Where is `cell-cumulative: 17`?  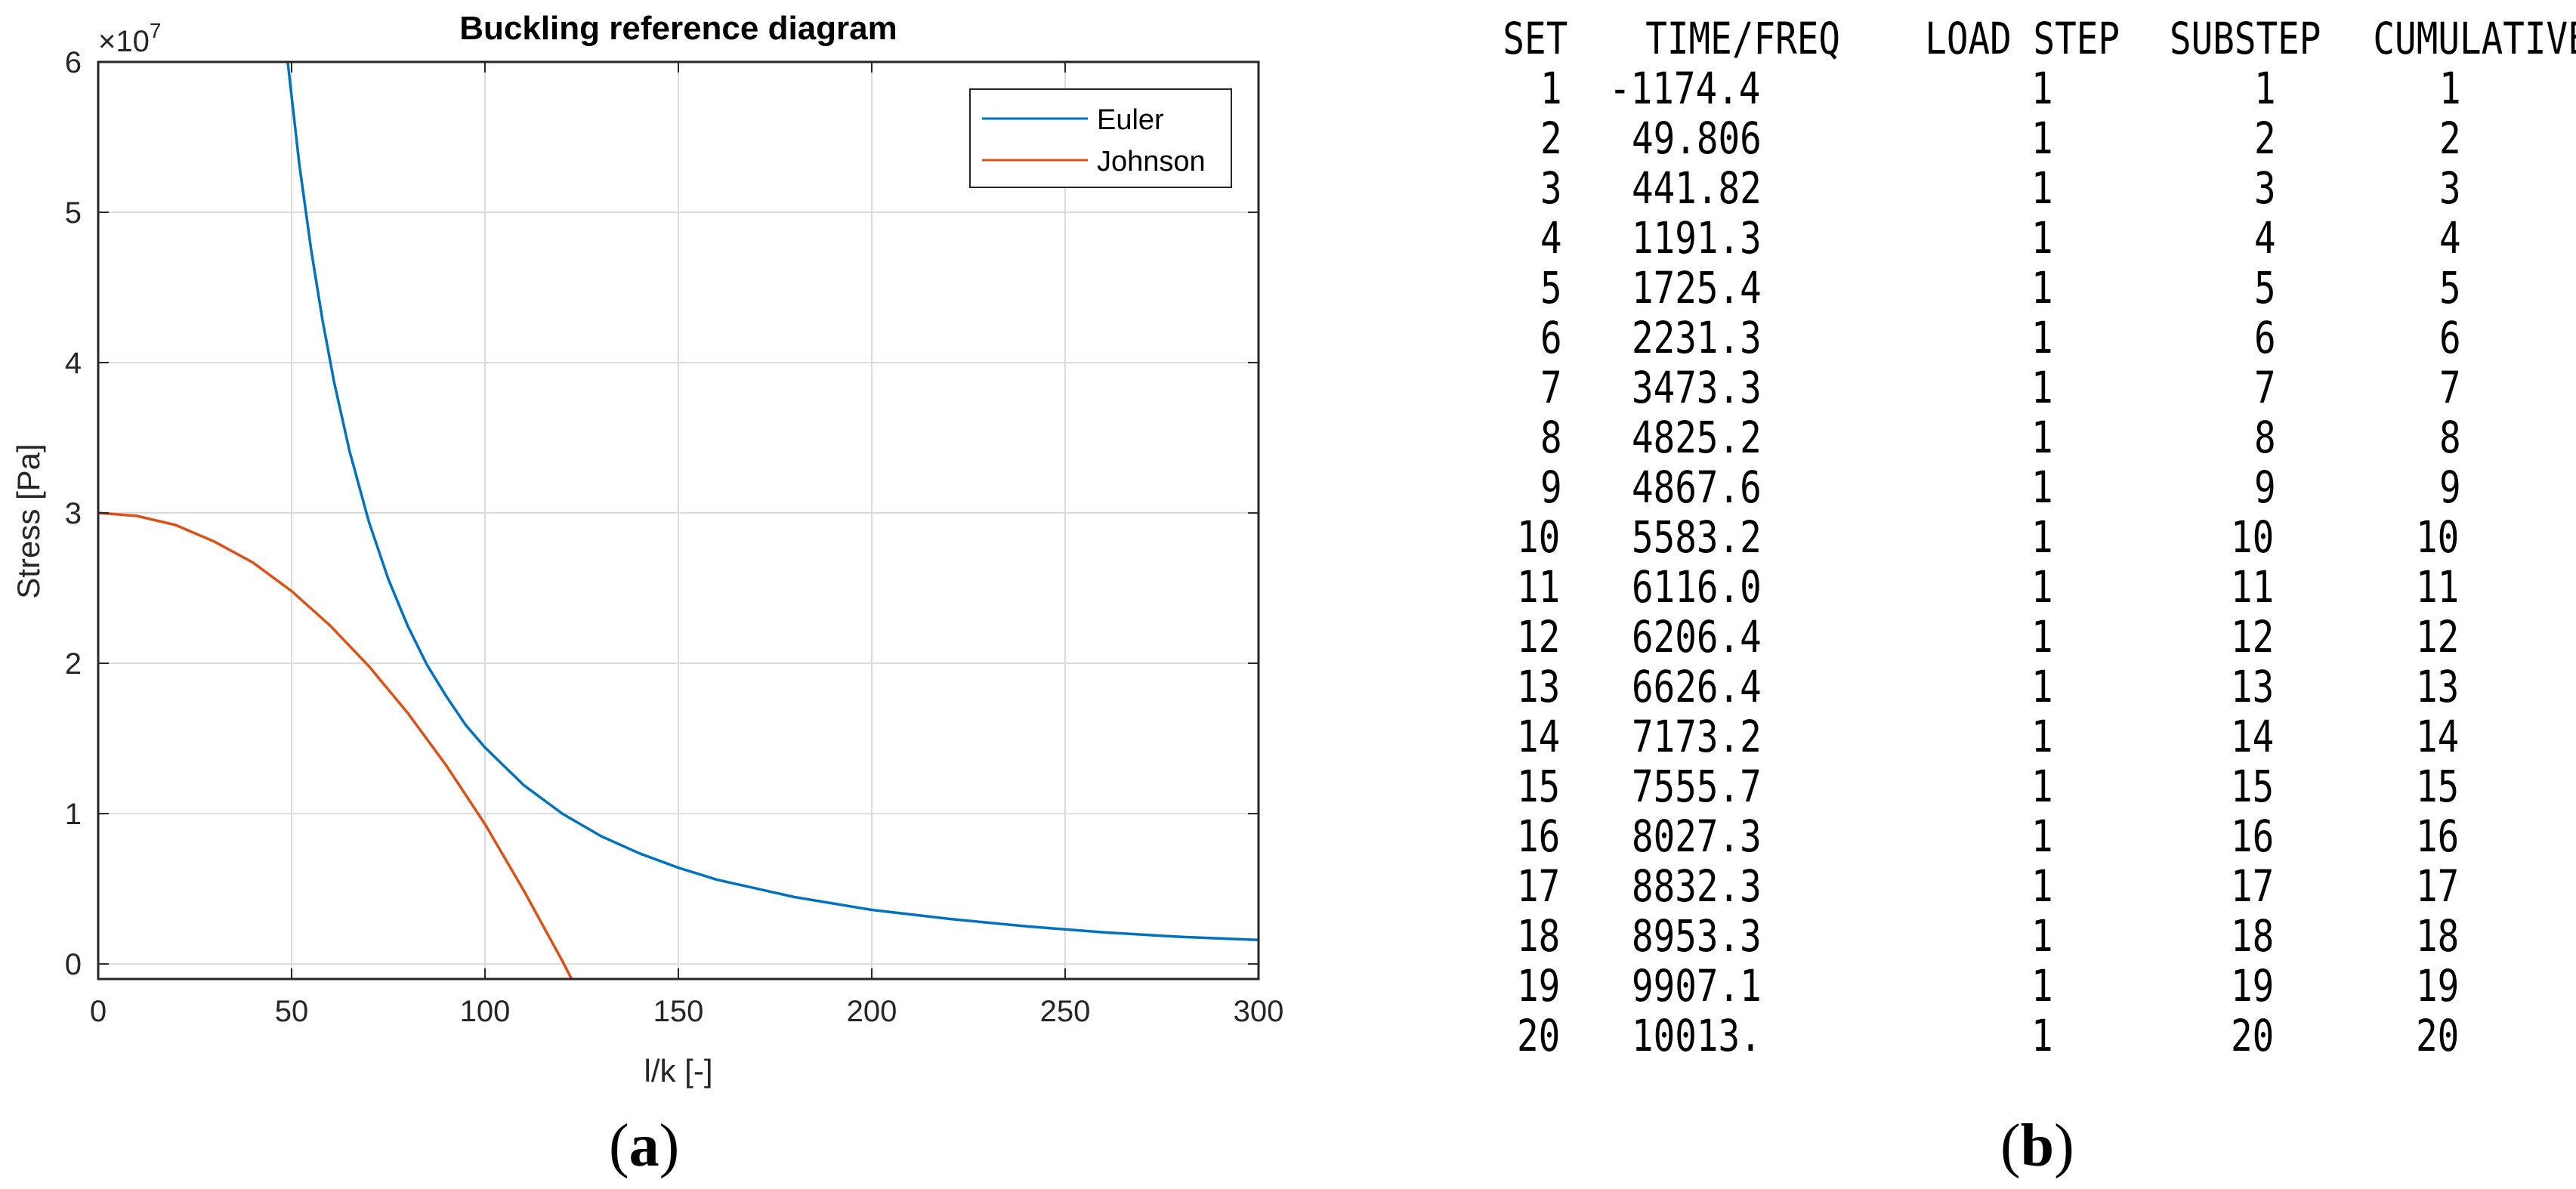 cell-cumulative: 17 is located at coordinates (2437, 886).